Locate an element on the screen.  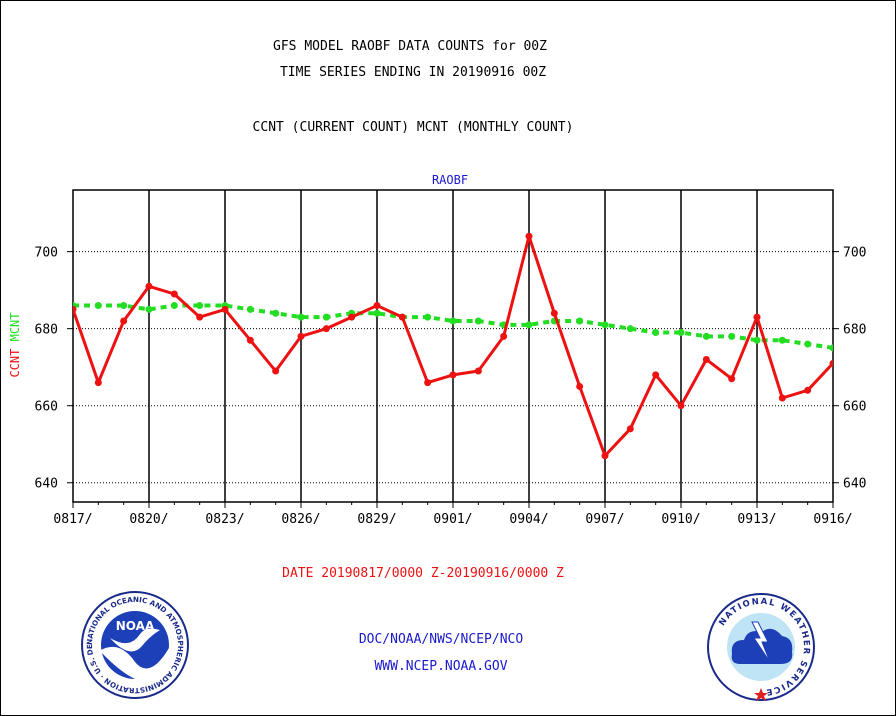
y-tick-label-left: 680 is located at coordinates (46, 330).